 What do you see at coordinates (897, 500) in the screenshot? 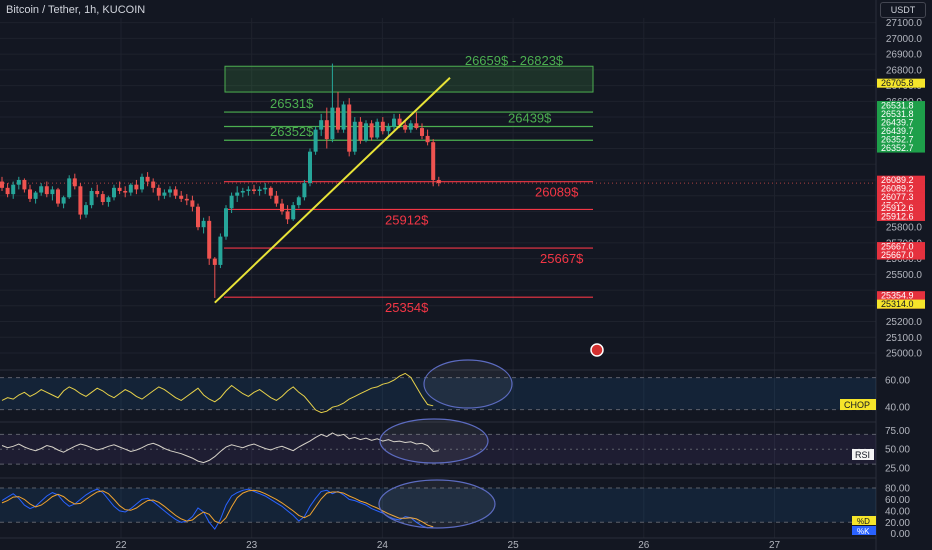
I see `pane-tick: 60.00` at bounding box center [897, 500].